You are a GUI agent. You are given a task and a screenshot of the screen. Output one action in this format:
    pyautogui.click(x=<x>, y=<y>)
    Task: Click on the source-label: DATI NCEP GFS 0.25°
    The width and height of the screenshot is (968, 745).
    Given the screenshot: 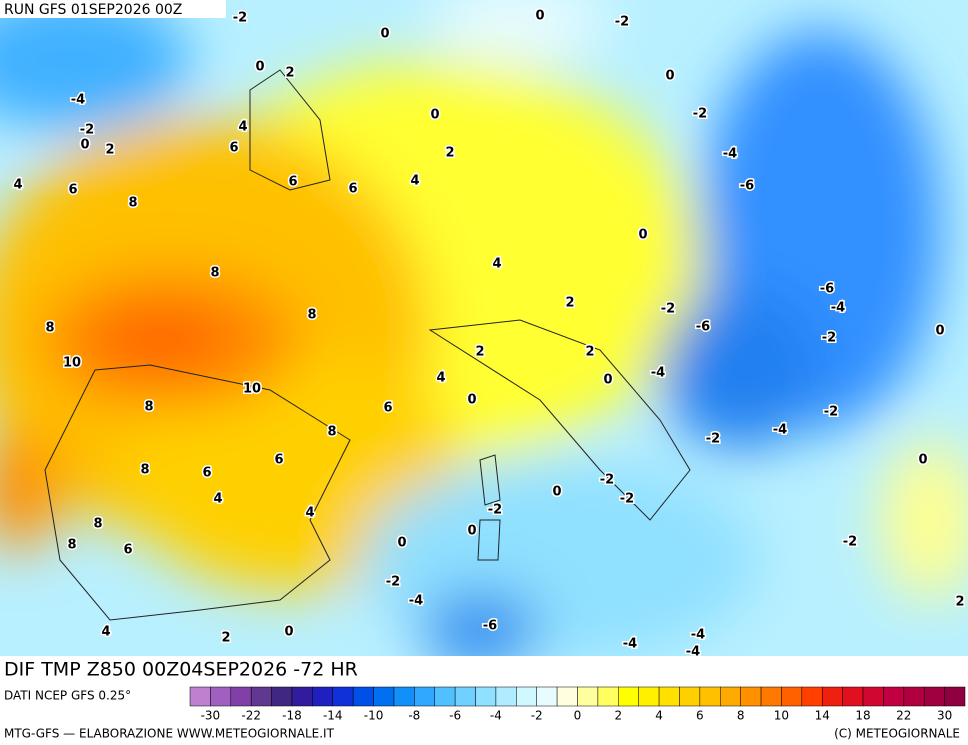 What is the action you would take?
    pyautogui.click(x=67, y=696)
    